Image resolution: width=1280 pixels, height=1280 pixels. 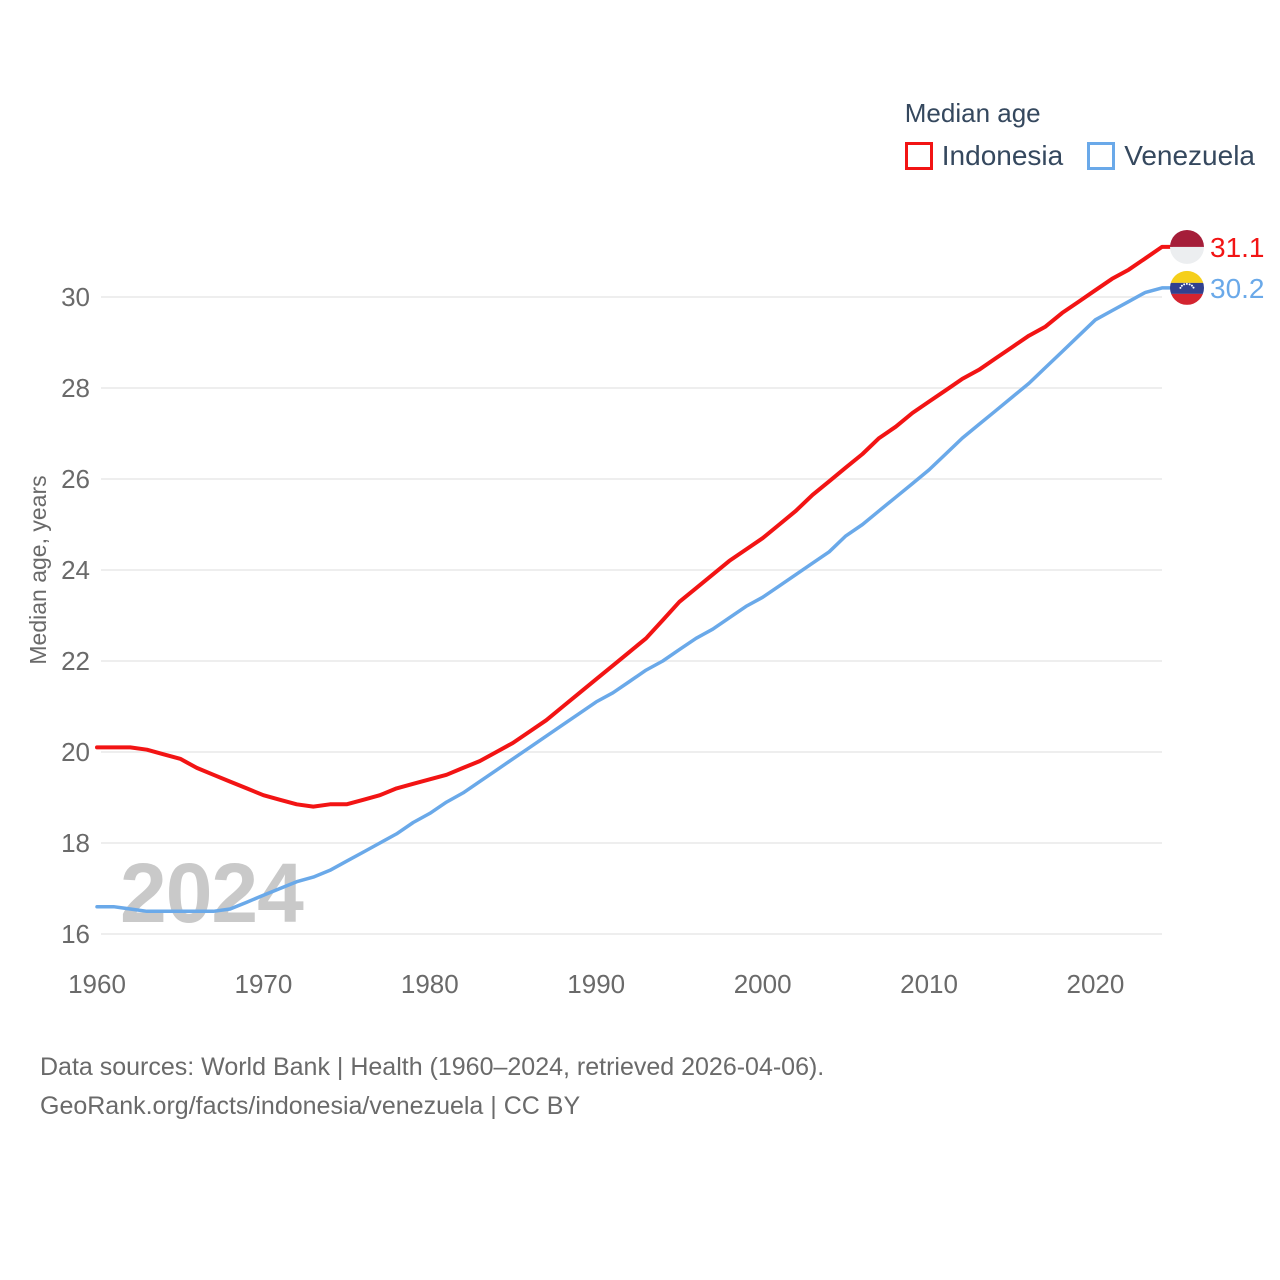 I want to click on legend-title: Median age, so click(x=972, y=113).